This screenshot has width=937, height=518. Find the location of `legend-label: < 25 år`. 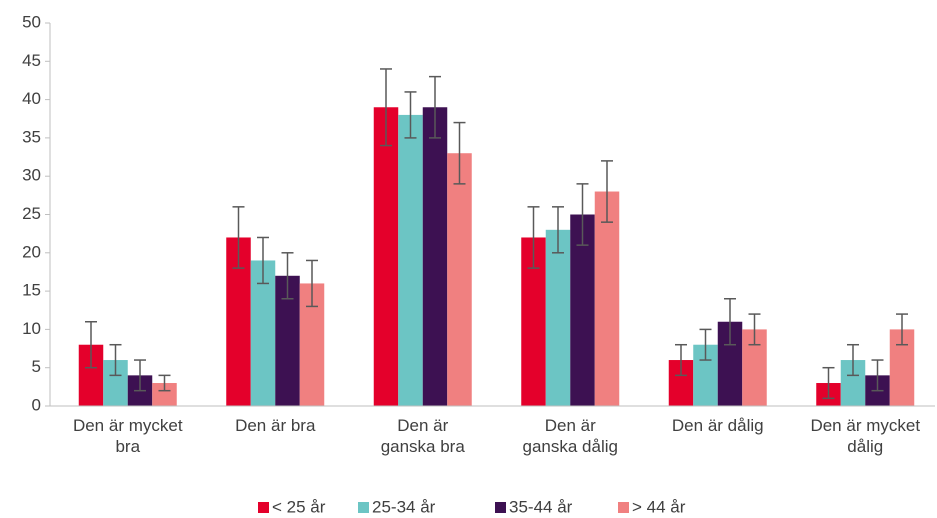

legend-label: < 25 år is located at coordinates (299, 506).